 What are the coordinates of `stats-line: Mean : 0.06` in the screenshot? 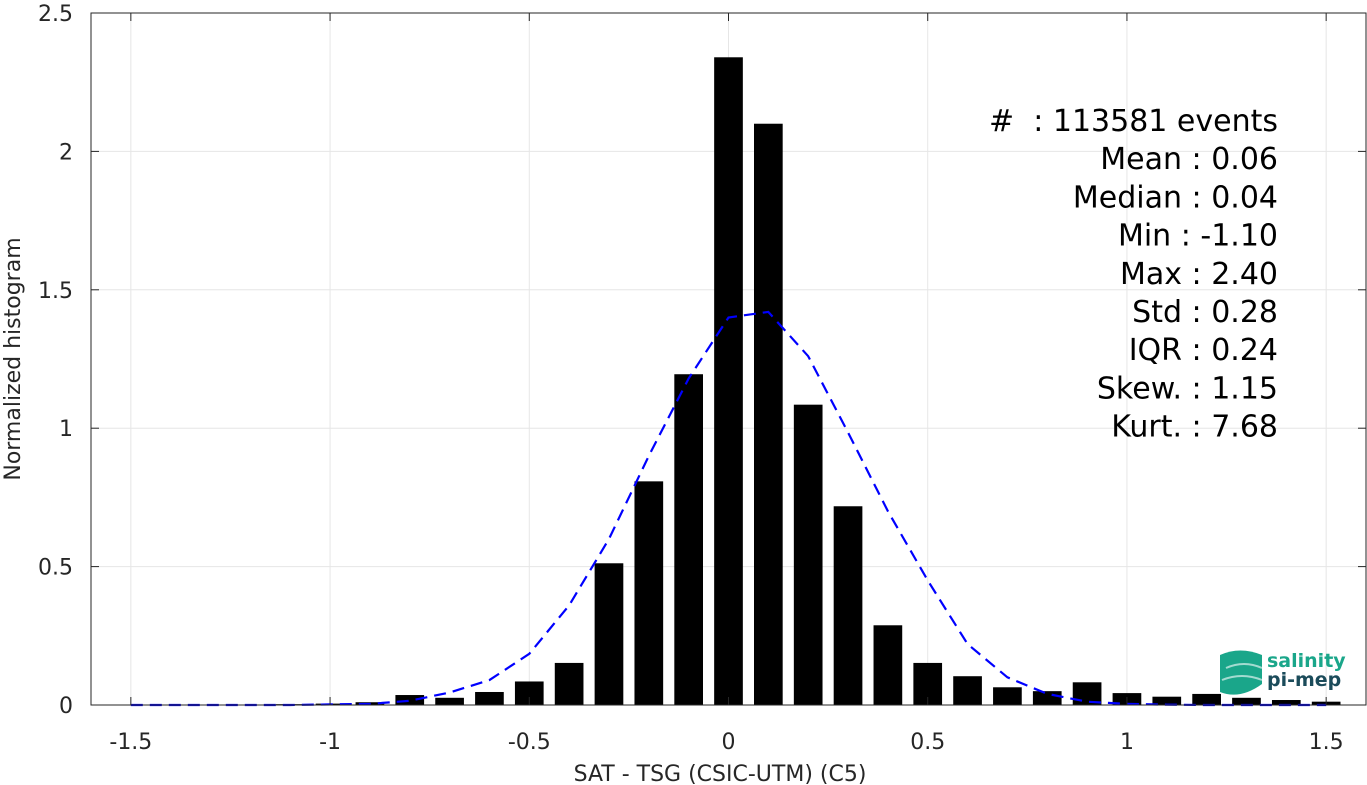 It's located at (1189, 159).